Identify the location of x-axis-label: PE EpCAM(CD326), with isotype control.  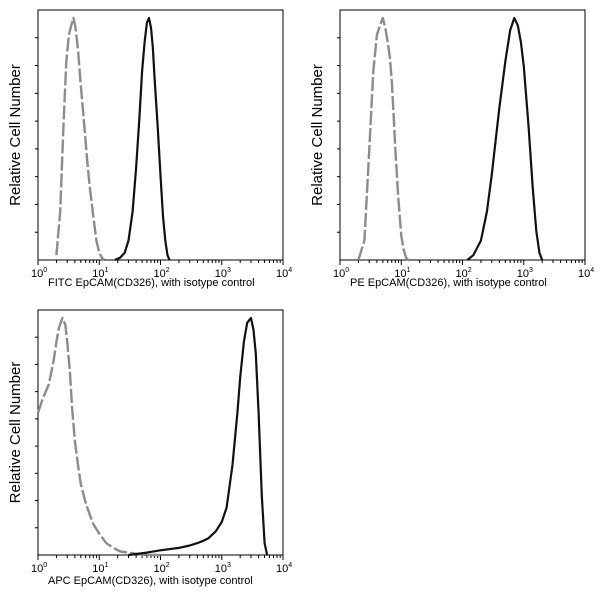
(448, 283).